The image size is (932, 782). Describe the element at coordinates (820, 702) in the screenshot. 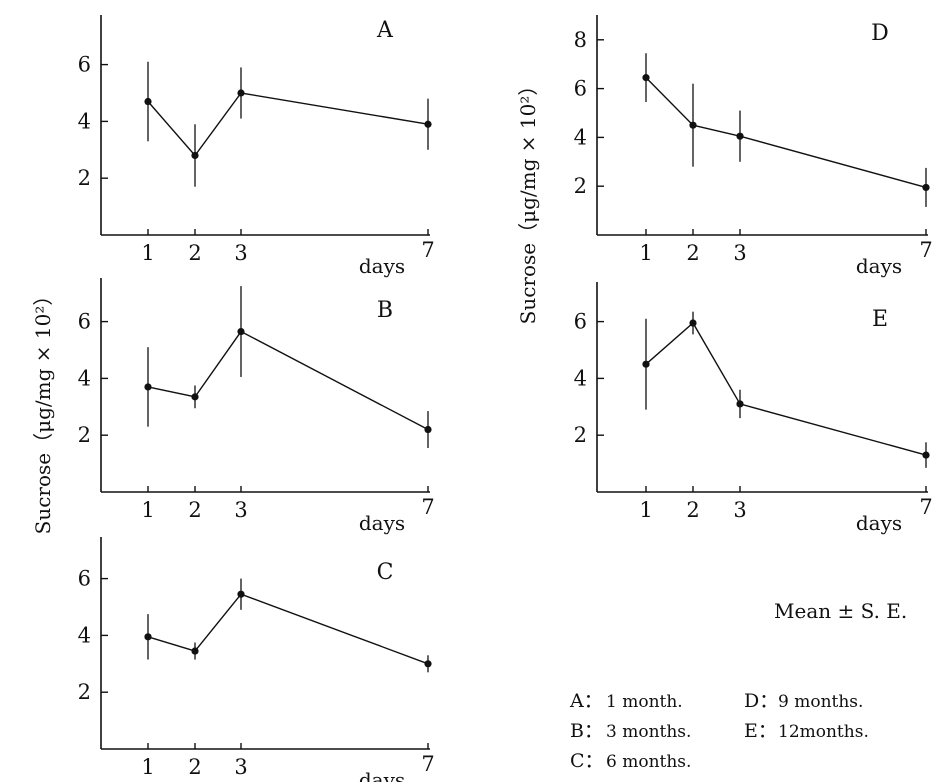

I see `legend-text: 9 months.` at that location.